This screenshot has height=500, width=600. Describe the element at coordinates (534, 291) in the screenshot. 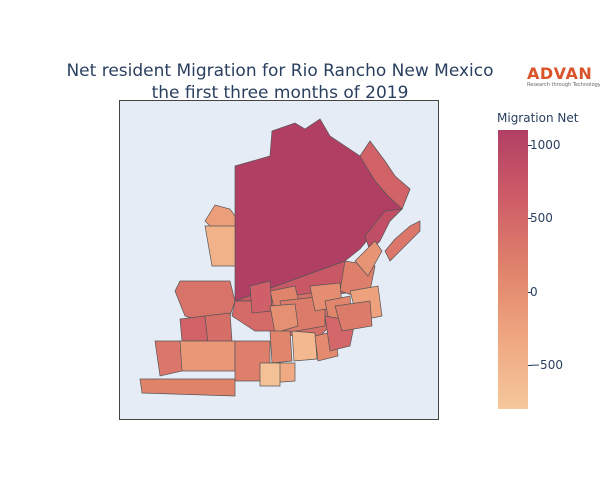

I see `colorbar-tick-label: 0` at that location.